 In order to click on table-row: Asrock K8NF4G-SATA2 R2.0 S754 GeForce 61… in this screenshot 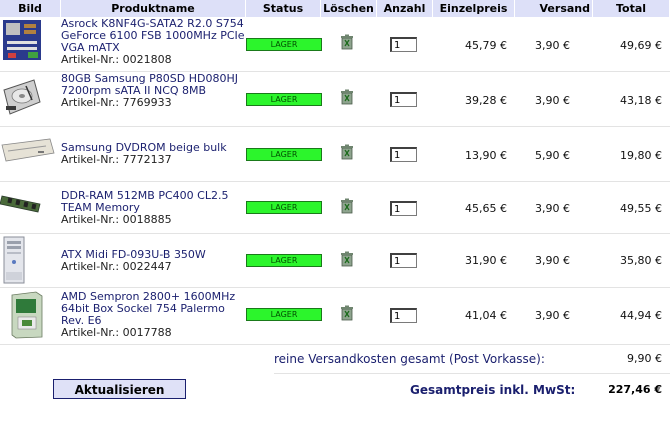, I will do `click(335, 44)`.